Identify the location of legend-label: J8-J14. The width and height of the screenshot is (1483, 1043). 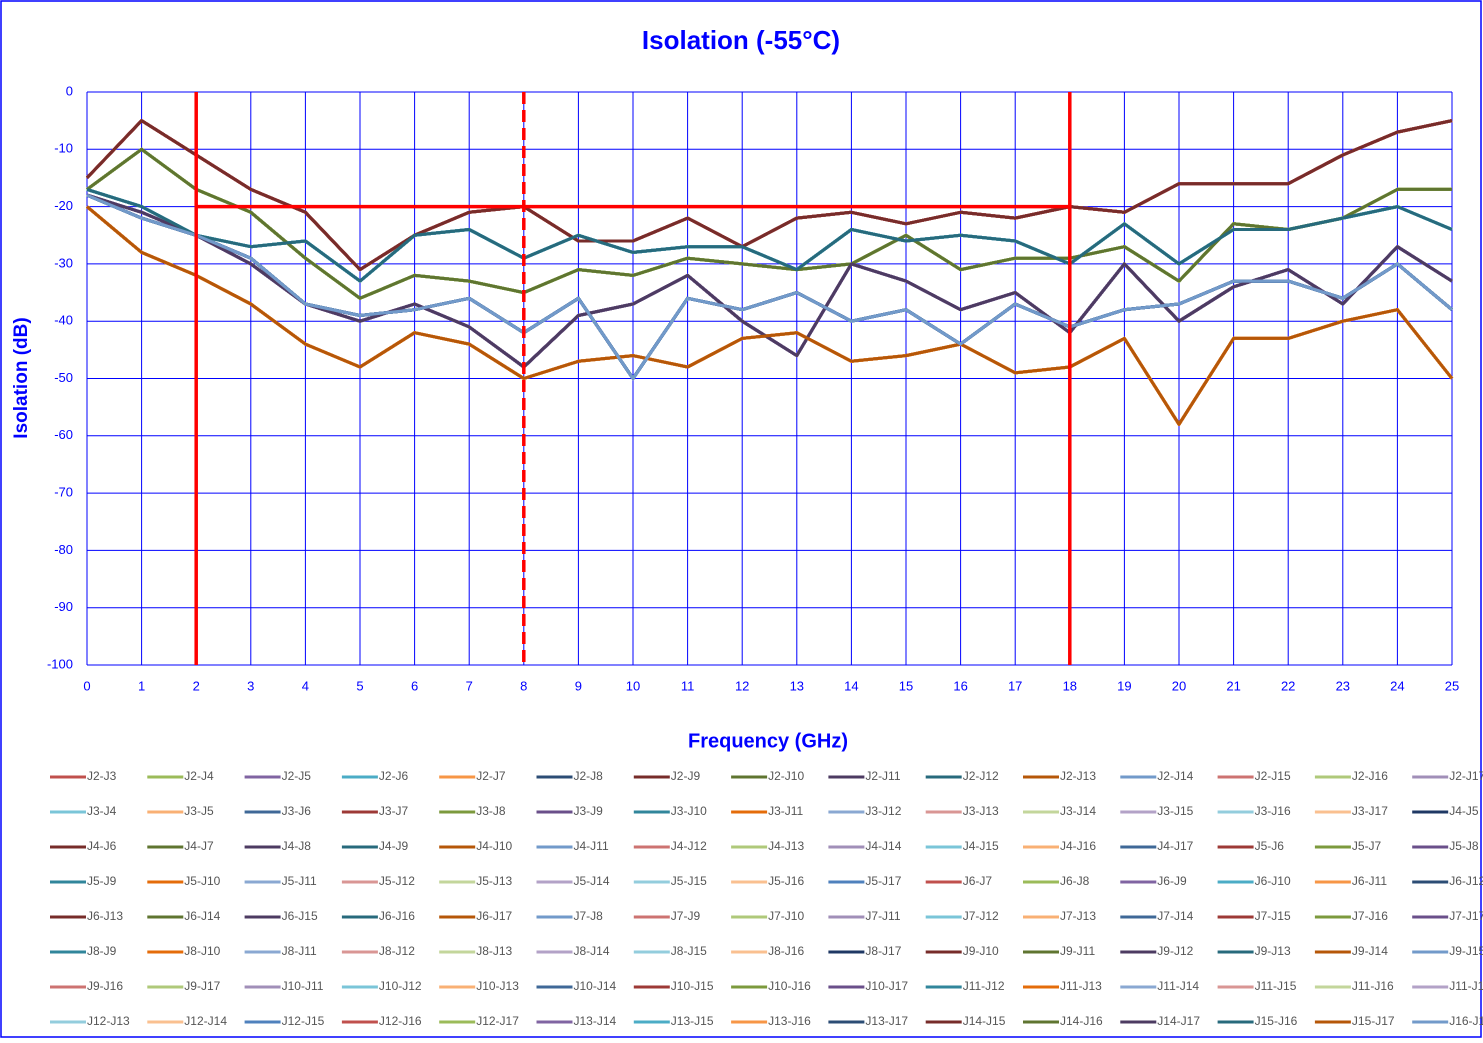
(592, 951).